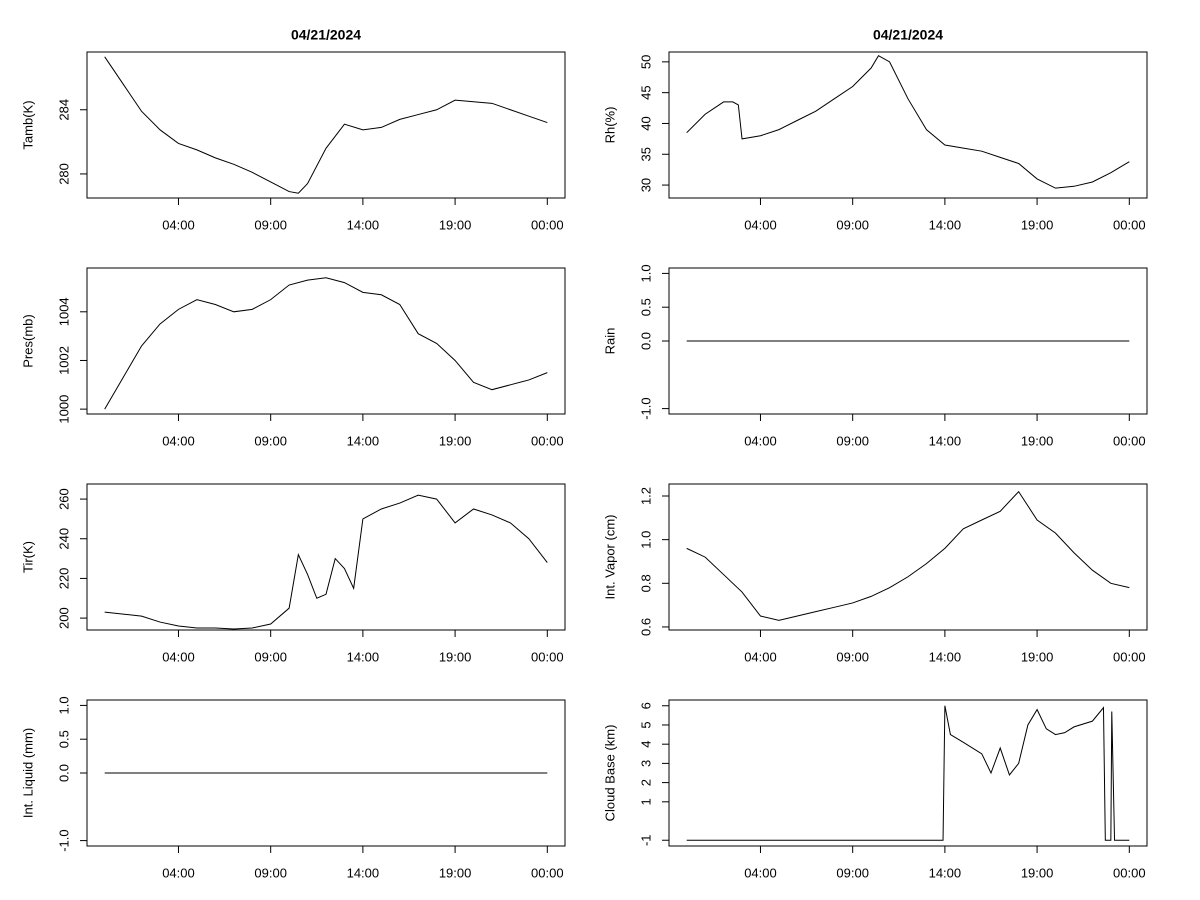  Describe the element at coordinates (645, 185) in the screenshot. I see `y-tick-label: 30` at that location.